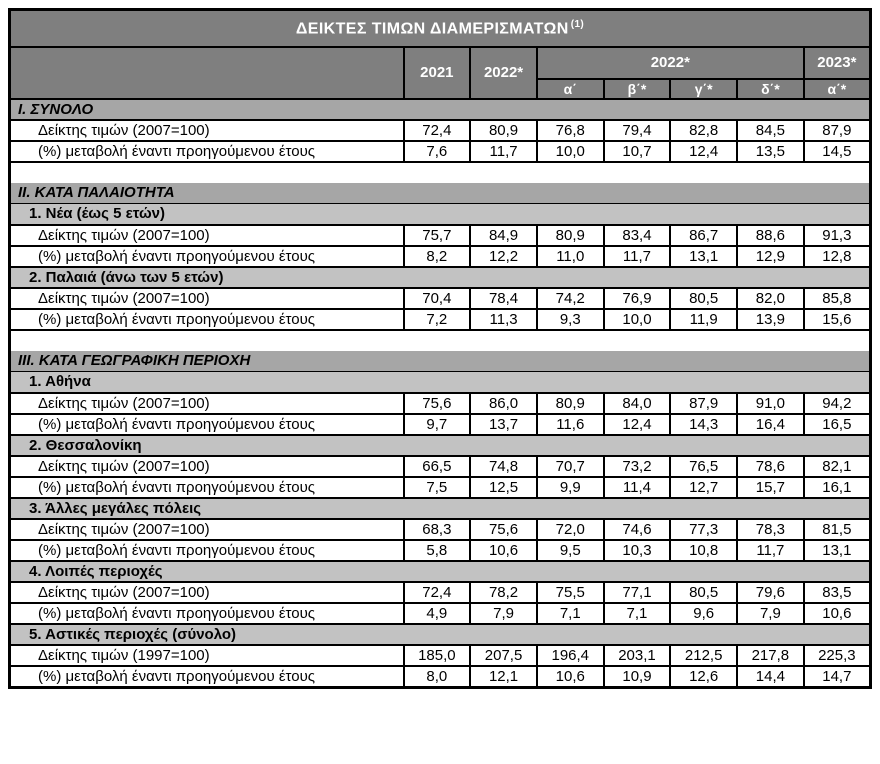 The image size is (880, 764). I want to click on table-title-row: ΔΕΙΚΤΕΣ ΤΙΜΩΝ ΔΙΑΜΕΡΙΣΜΑΤΩΝ (1), so click(440, 28).